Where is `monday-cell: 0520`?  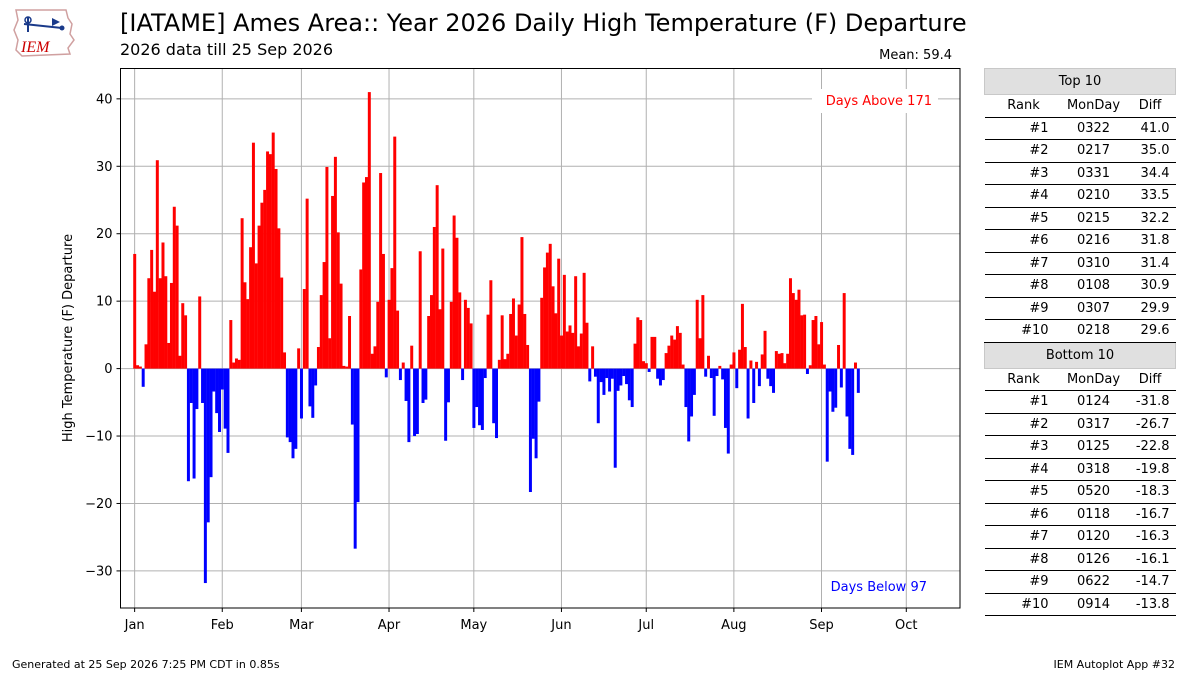 monday-cell: 0520 is located at coordinates (1093, 492).